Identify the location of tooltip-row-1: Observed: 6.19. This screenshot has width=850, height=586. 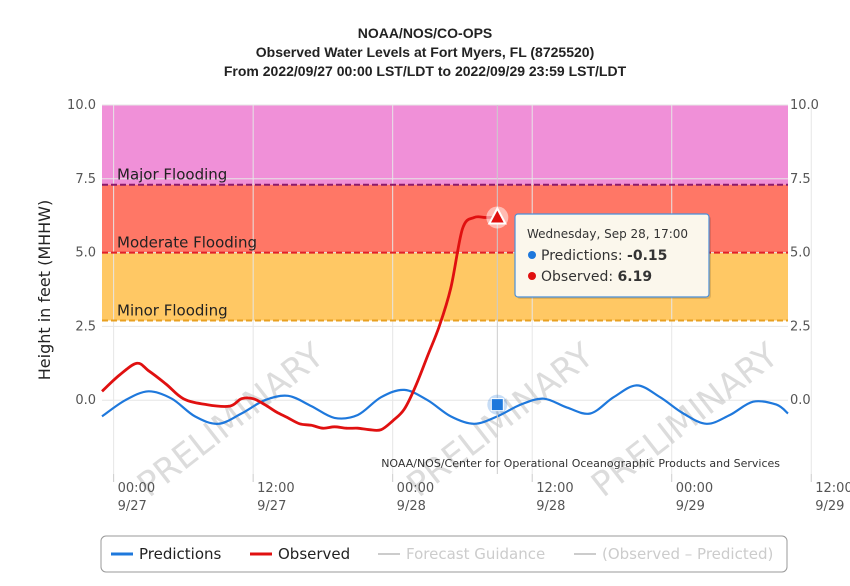
(596, 277).